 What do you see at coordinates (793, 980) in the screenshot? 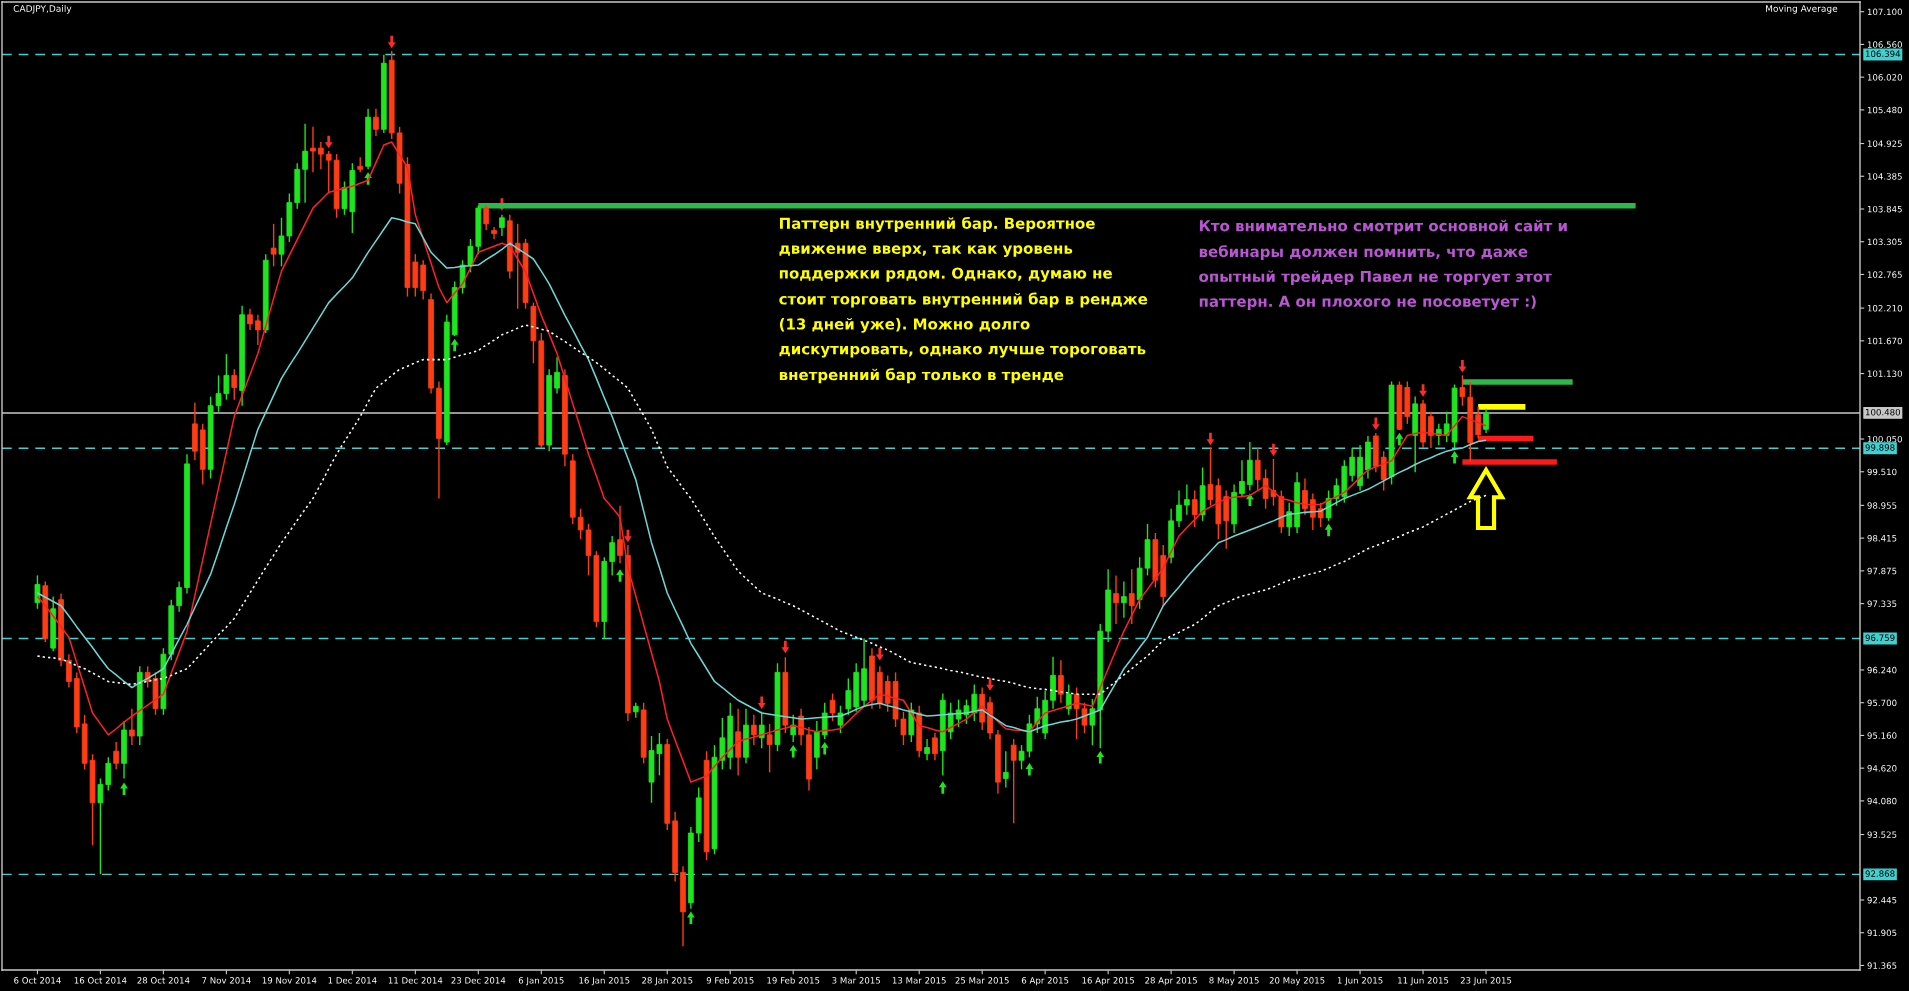
I see `x-tick-label: 19 Feb 2015` at bounding box center [793, 980].